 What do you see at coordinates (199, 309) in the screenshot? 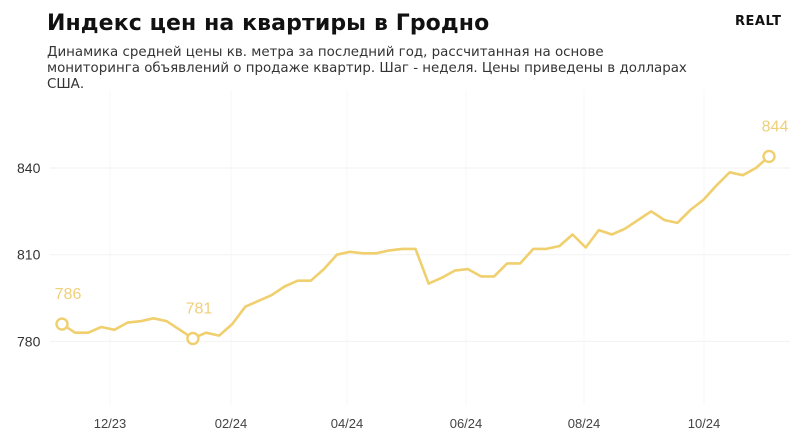
I see `annotation-label: 781` at bounding box center [199, 309].